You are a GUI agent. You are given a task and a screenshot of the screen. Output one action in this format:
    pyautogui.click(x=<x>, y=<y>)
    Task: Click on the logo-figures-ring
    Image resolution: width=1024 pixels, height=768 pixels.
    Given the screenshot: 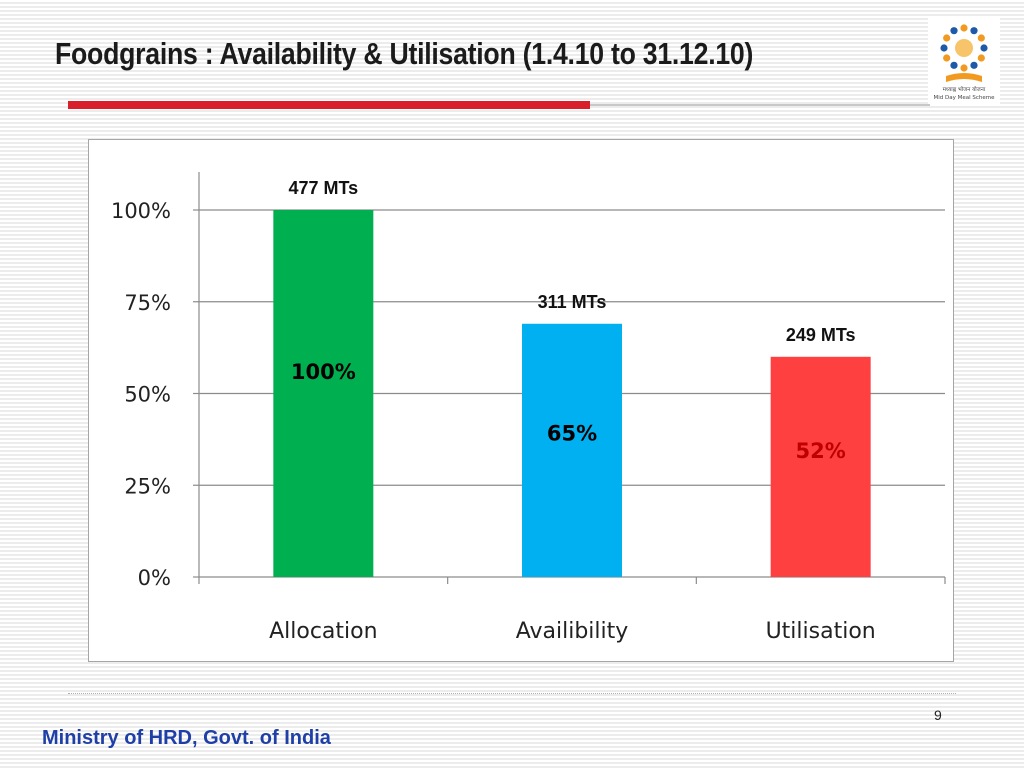 What is the action you would take?
    pyautogui.click(x=964, y=48)
    